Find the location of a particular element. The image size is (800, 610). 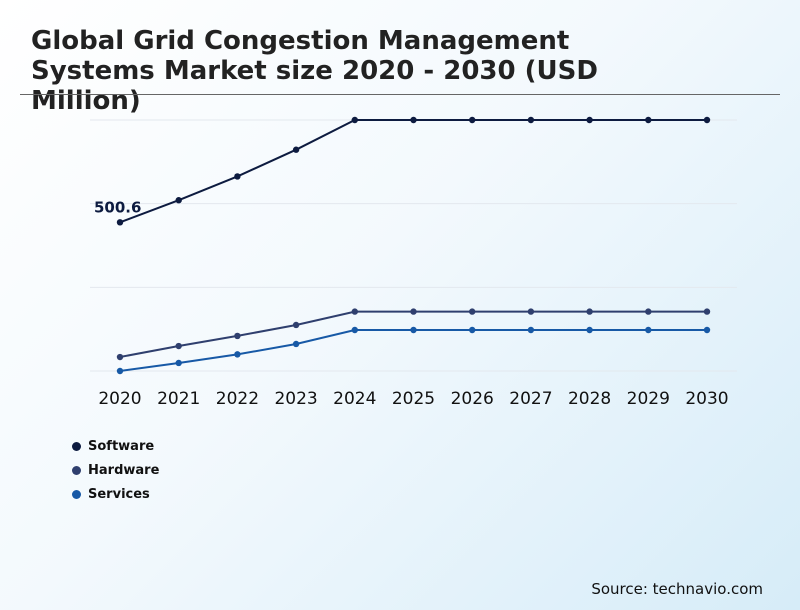

x-tick-label: 2029 is located at coordinates (648, 399).